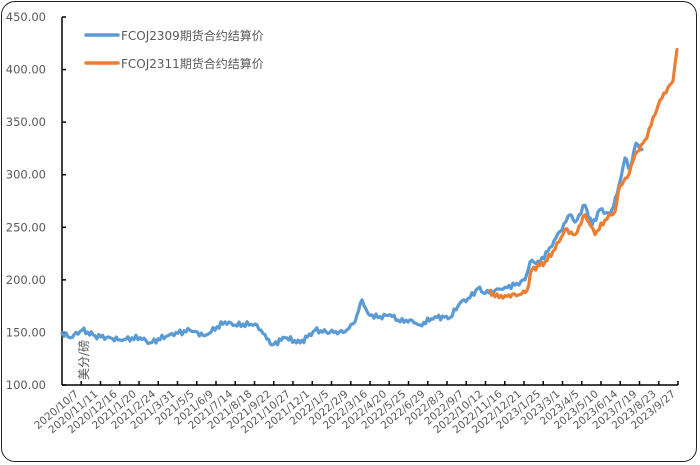 The height and width of the screenshot is (465, 700). I want to click on legend-label: FCOJ2311期货合约结算价, so click(192, 63).